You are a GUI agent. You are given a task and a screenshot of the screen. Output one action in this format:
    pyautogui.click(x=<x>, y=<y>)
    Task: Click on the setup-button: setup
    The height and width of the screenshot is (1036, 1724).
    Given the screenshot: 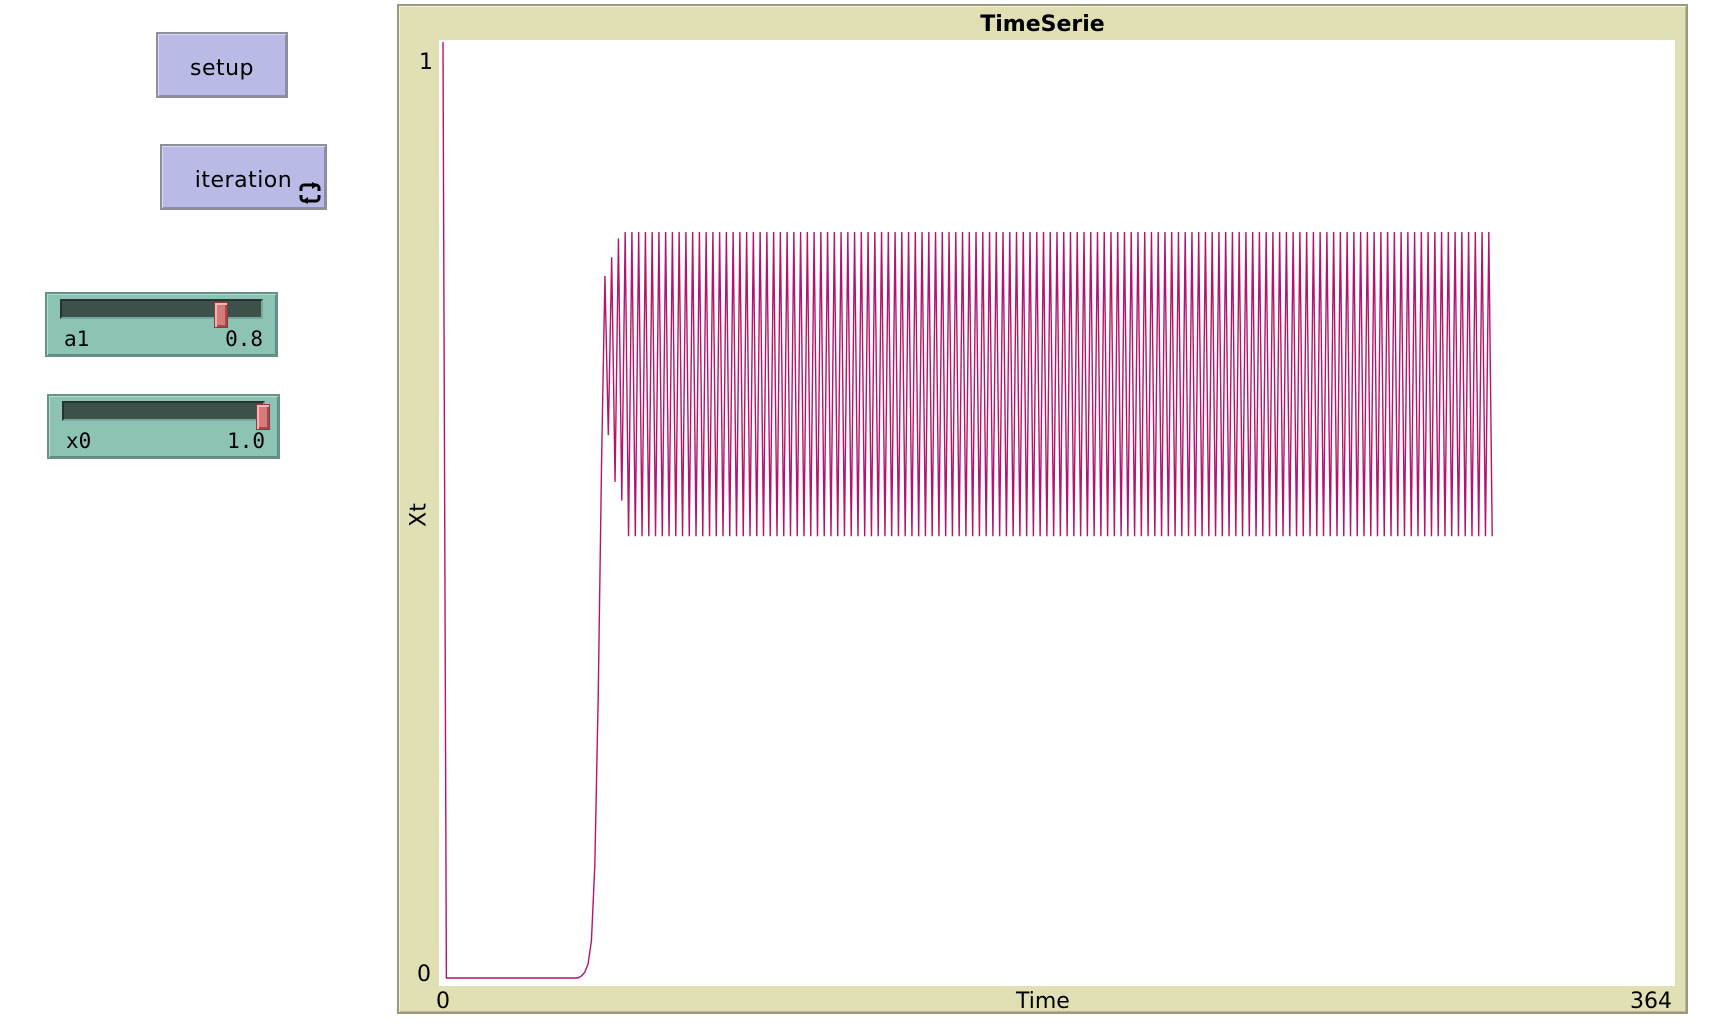 What is the action you would take?
    pyautogui.click(x=222, y=65)
    